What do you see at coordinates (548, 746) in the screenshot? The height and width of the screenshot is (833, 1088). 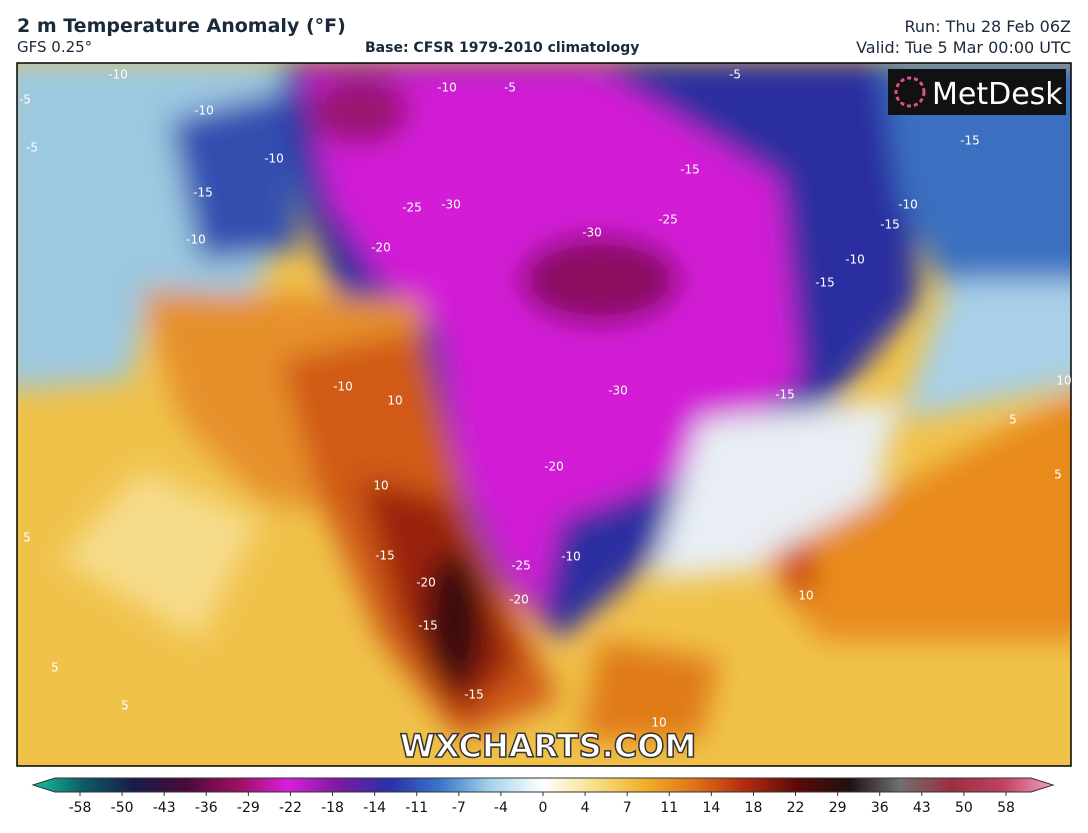 I see `watermark: WXCHARTS.COM` at bounding box center [548, 746].